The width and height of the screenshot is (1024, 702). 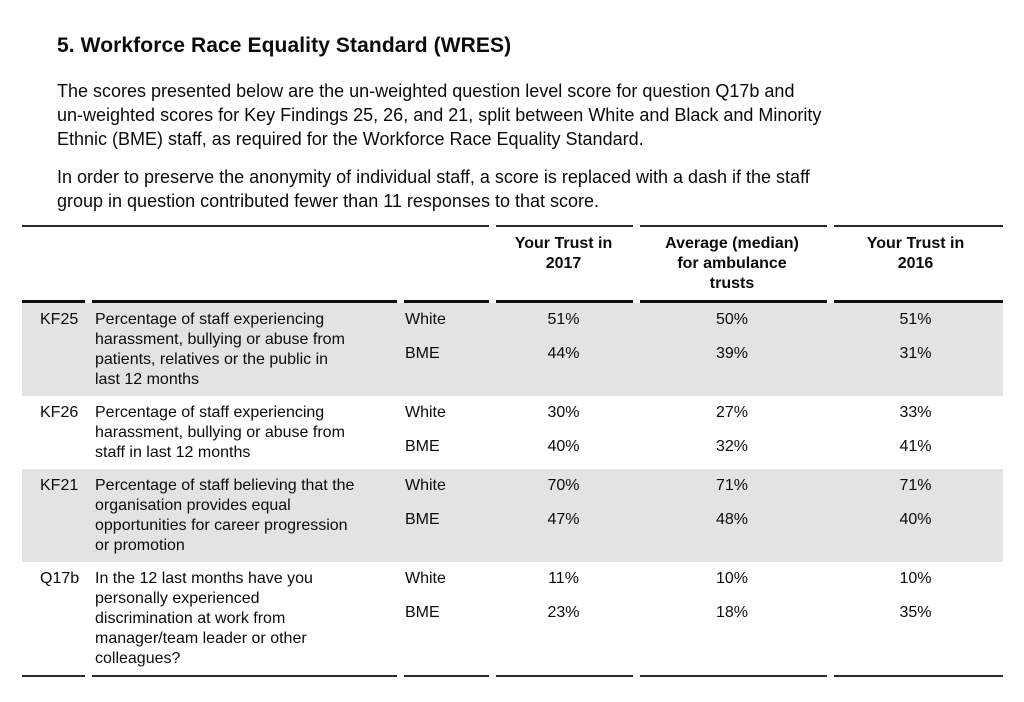 I want to click on row-id: KF21, so click(x=59, y=485).